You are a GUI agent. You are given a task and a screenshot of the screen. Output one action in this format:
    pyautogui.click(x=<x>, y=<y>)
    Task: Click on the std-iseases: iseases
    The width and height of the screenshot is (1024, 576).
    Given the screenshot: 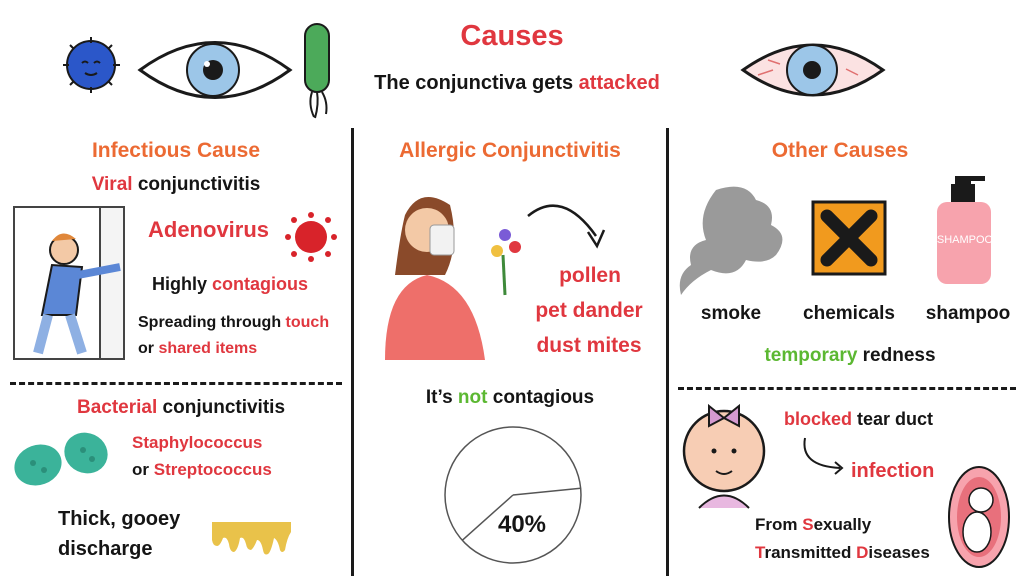 What is the action you would take?
    pyautogui.click(x=899, y=552)
    